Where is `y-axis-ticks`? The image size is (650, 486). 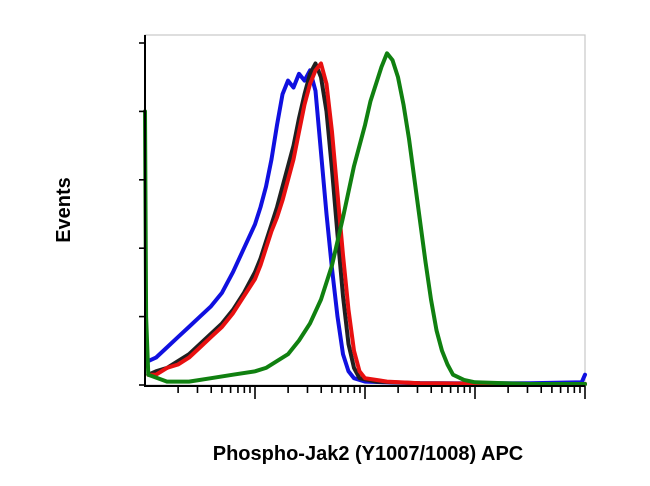 y-axis-ticks is located at coordinates (142, 214).